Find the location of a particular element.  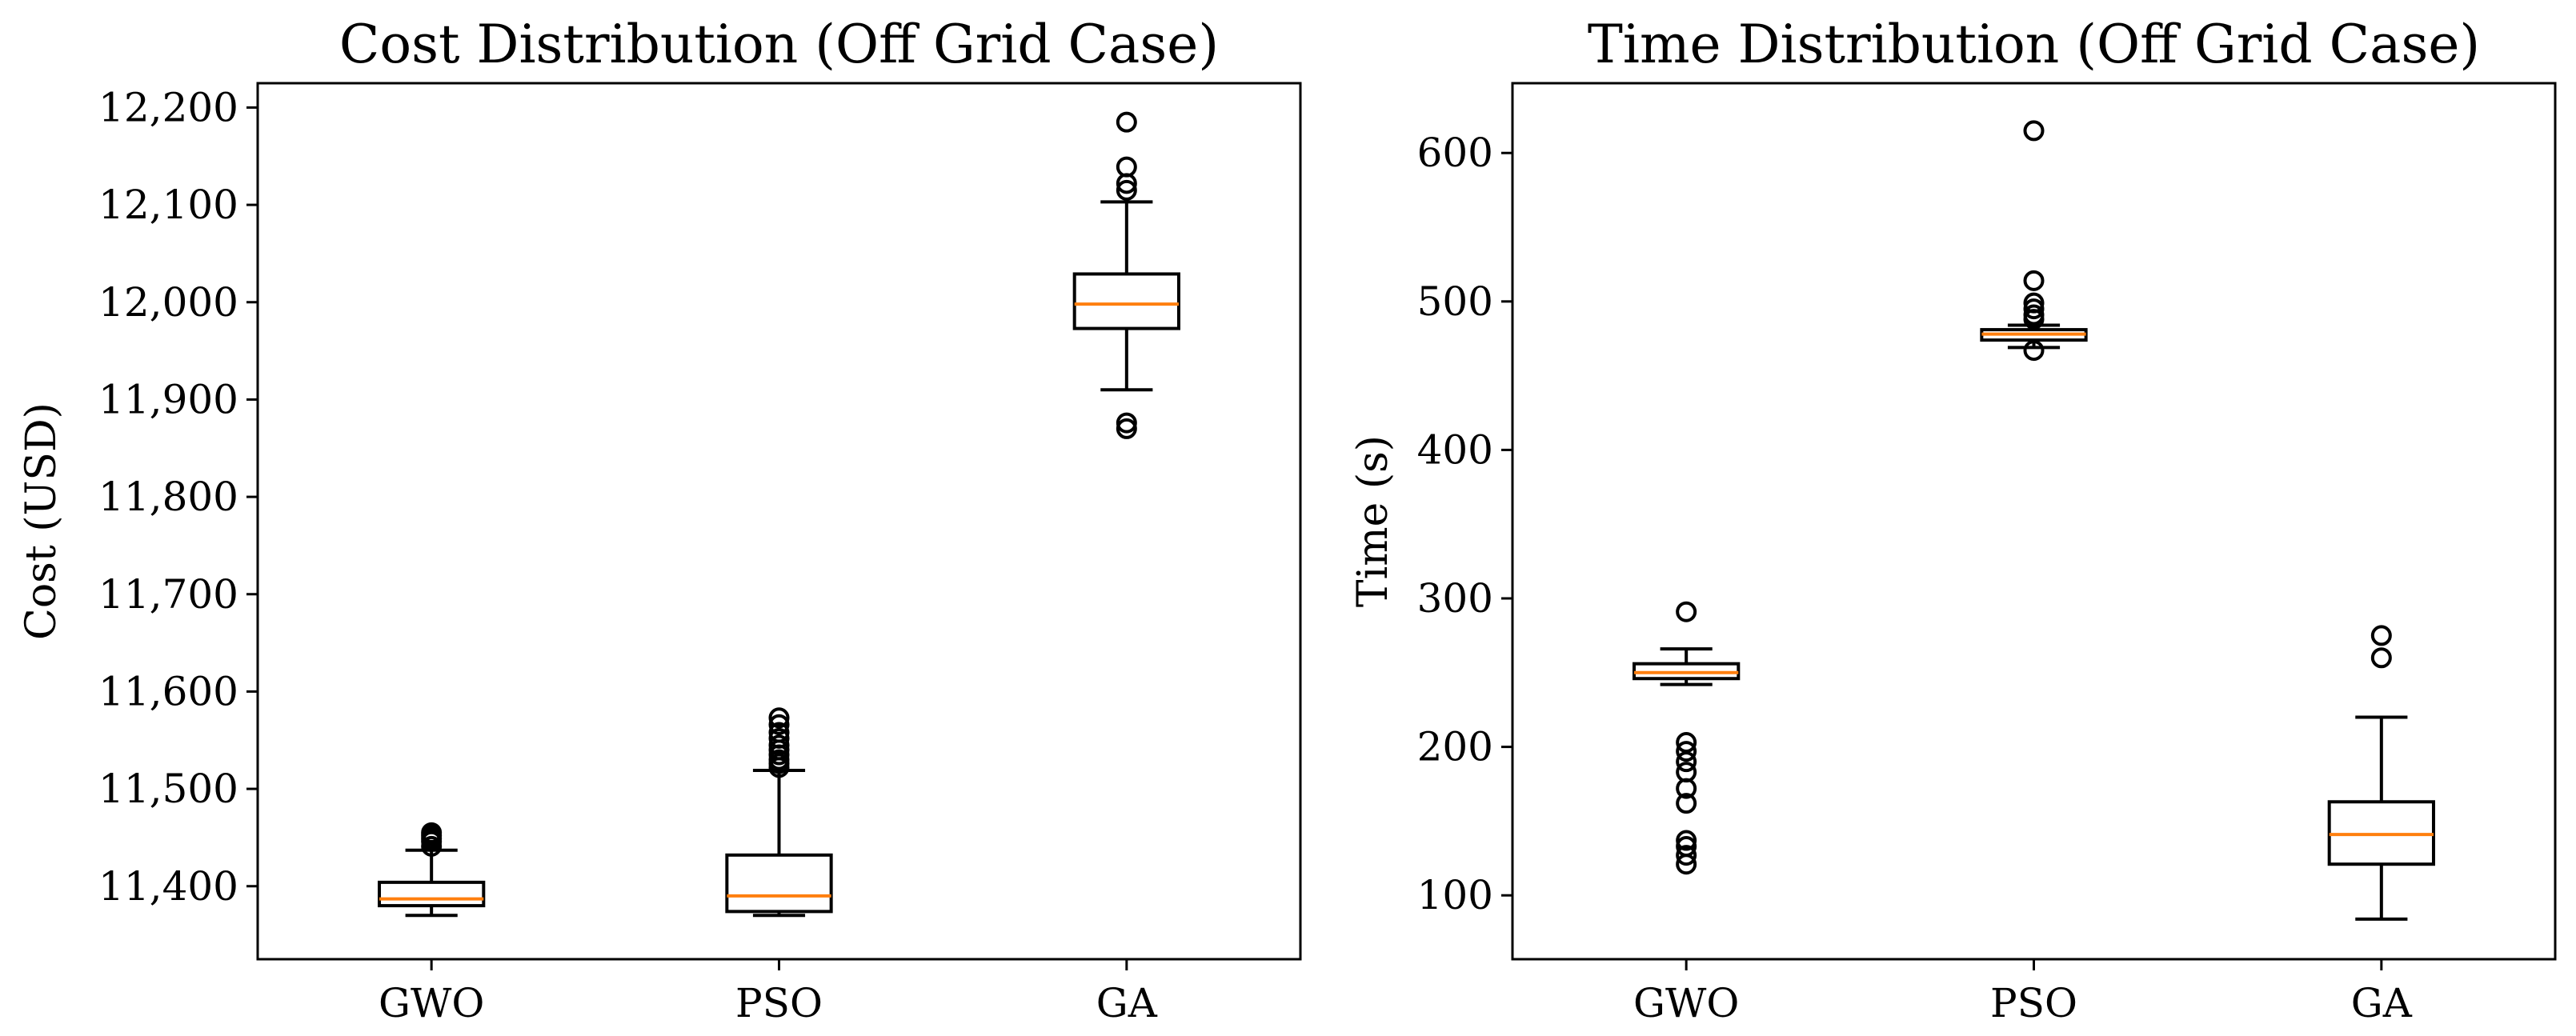

y-tick-label: 11,800 is located at coordinates (168, 497).